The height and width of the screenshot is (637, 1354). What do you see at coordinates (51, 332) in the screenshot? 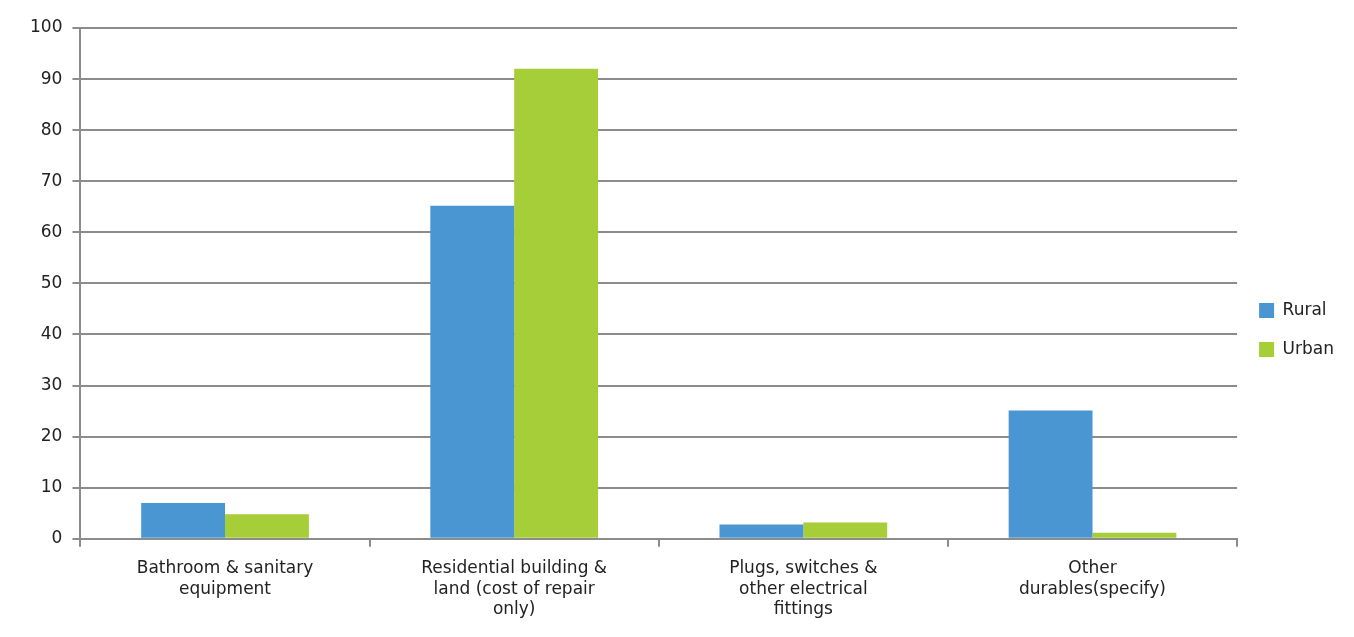
I see `y-tick-label: 40` at bounding box center [51, 332].